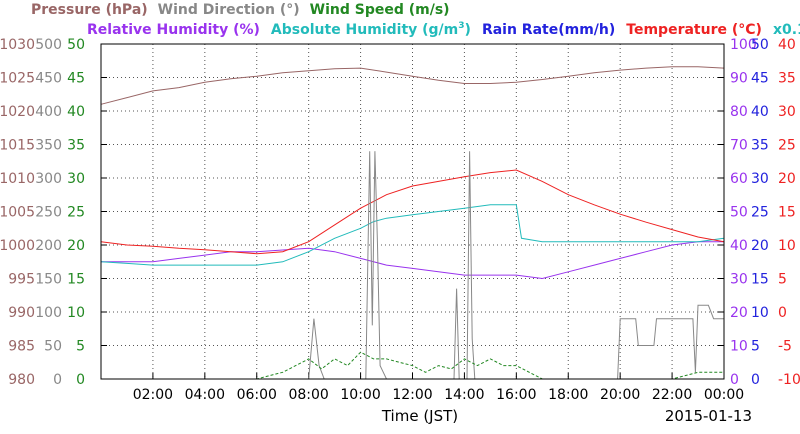 The image size is (800, 434). Describe the element at coordinates (89, 10) in the screenshot. I see `legend-entry: Pressure (hPa)` at that location.